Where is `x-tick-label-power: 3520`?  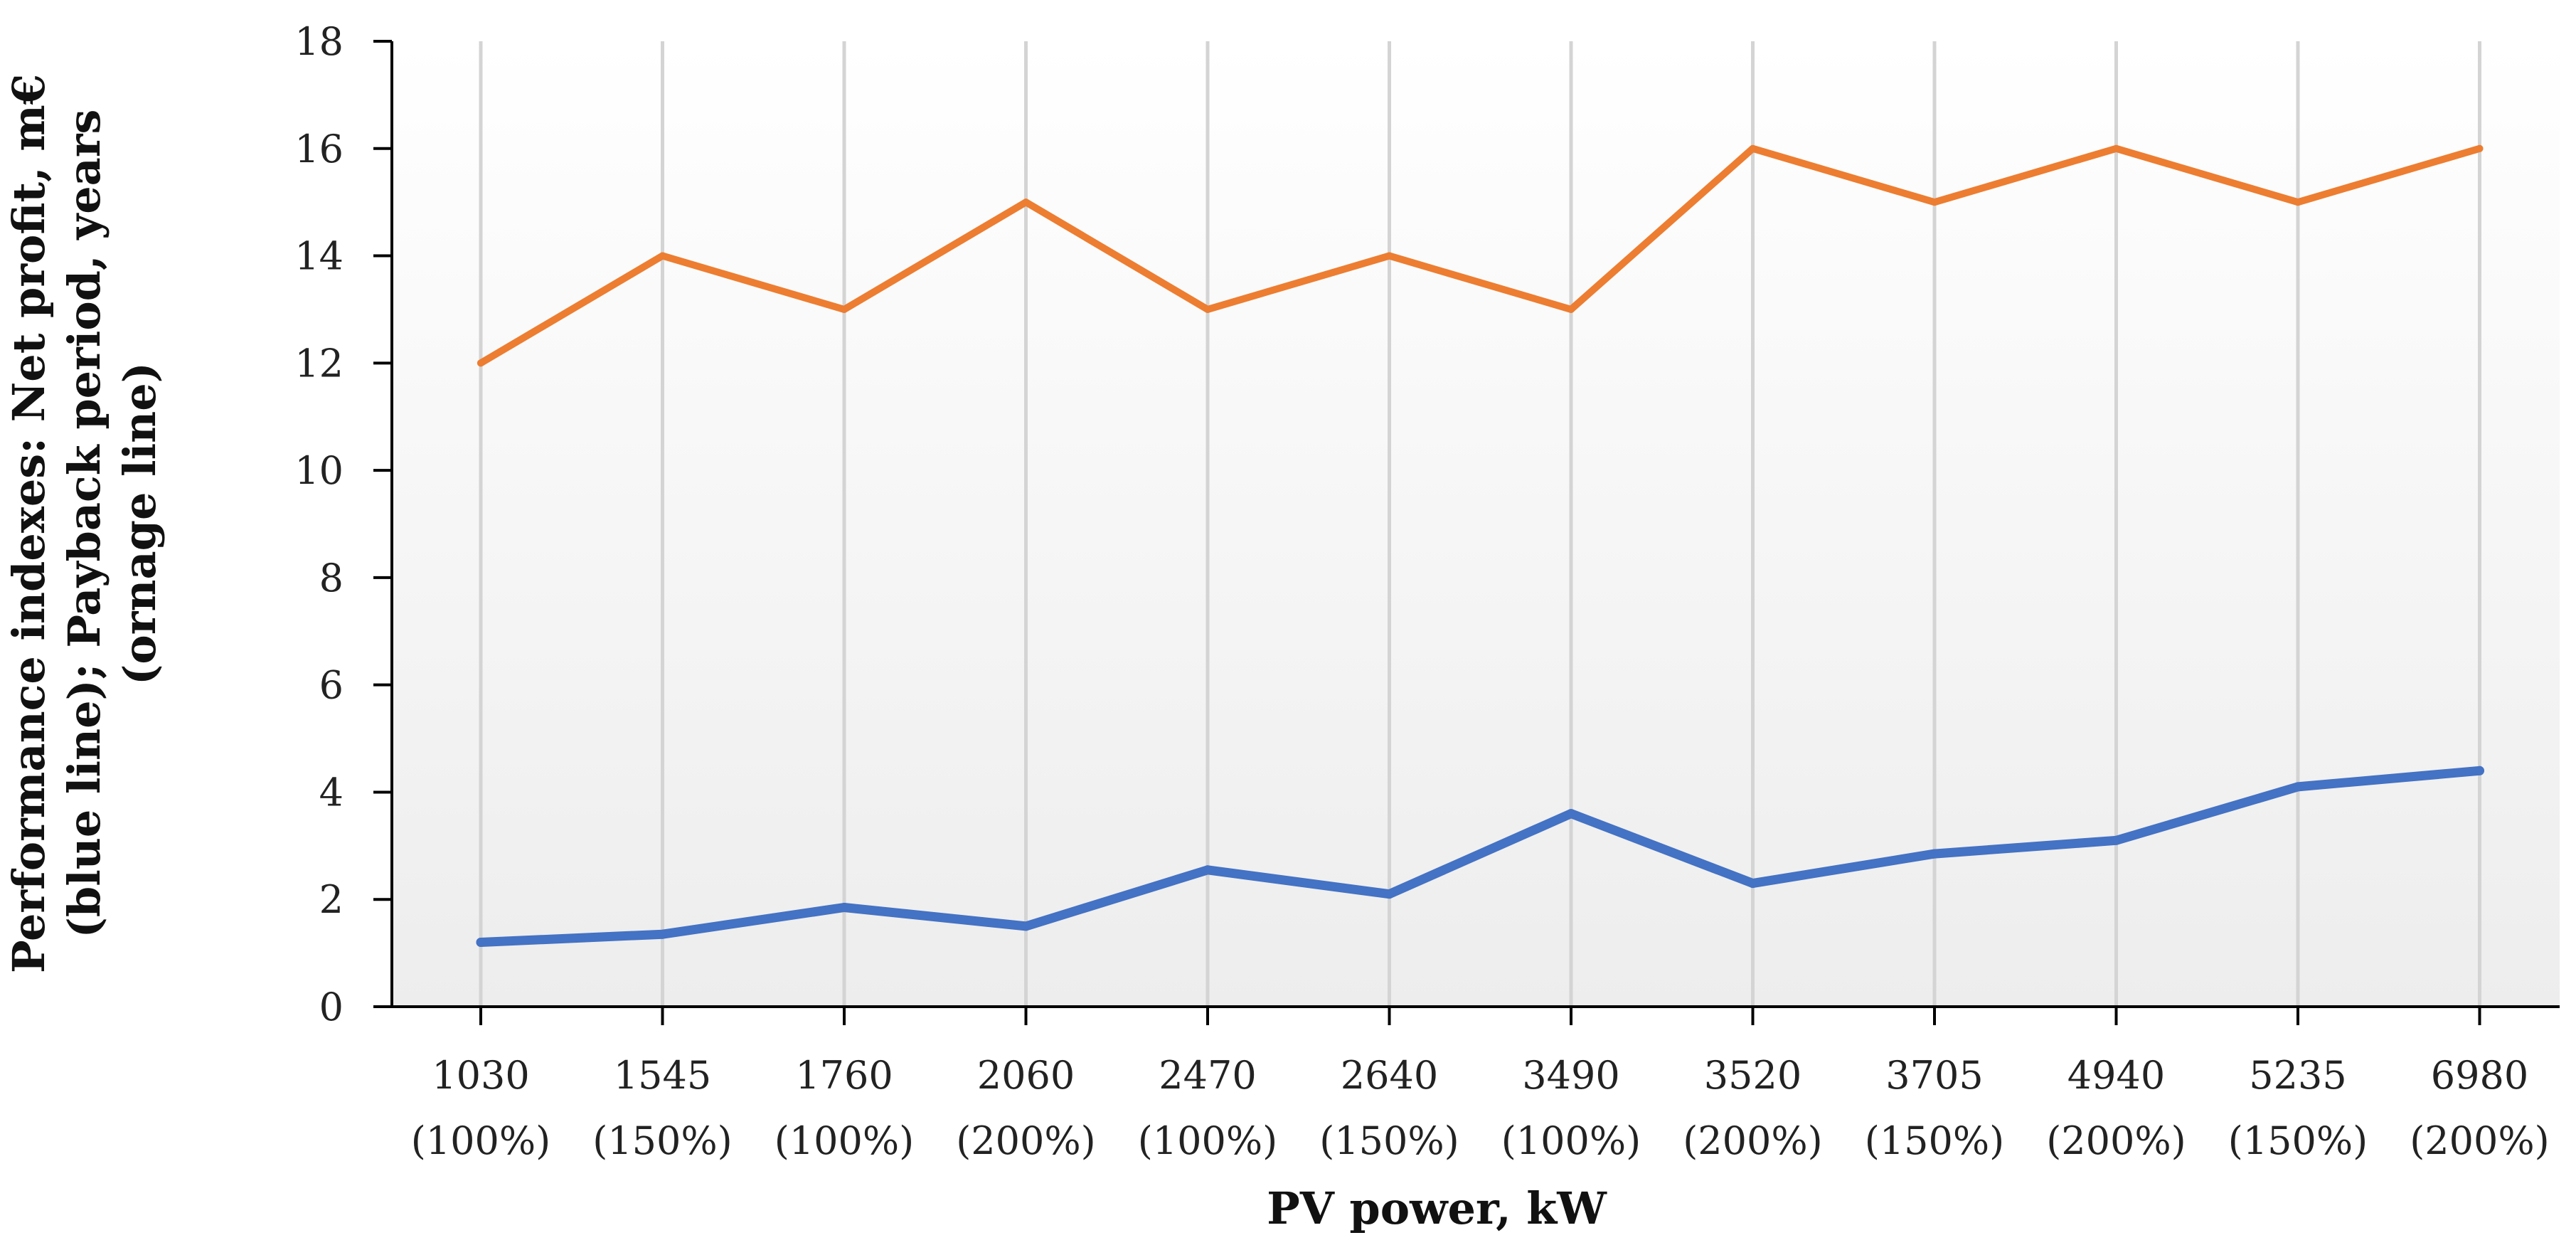
x-tick-label-power: 3520 is located at coordinates (1752, 1075).